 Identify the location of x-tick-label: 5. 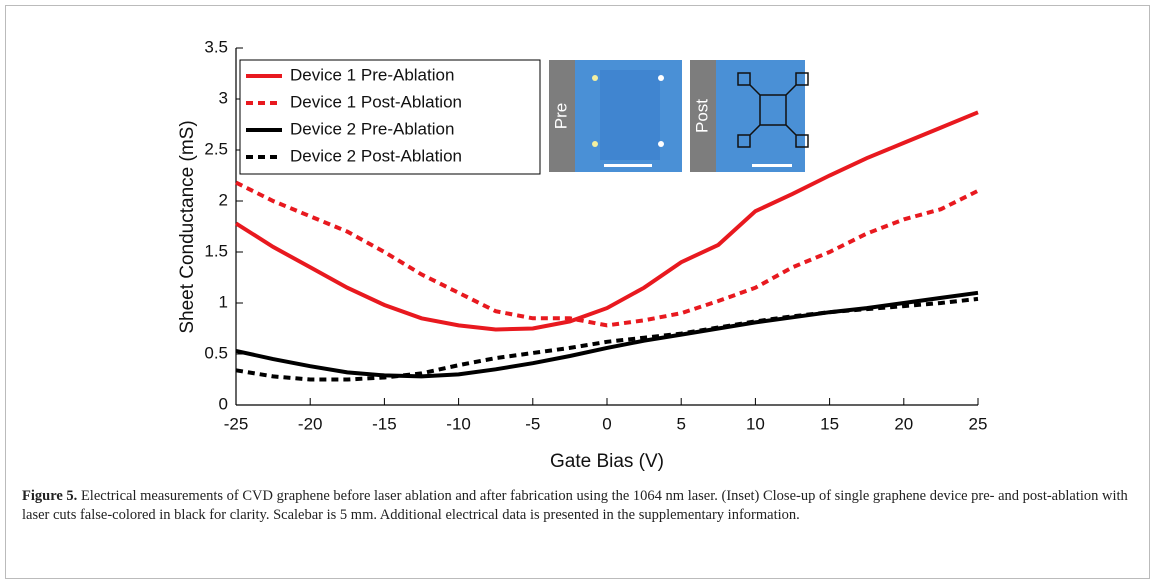
(680, 423).